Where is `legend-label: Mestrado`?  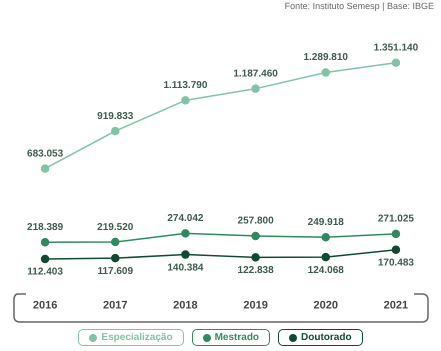
legend-label: Mestrado is located at coordinates (237, 337).